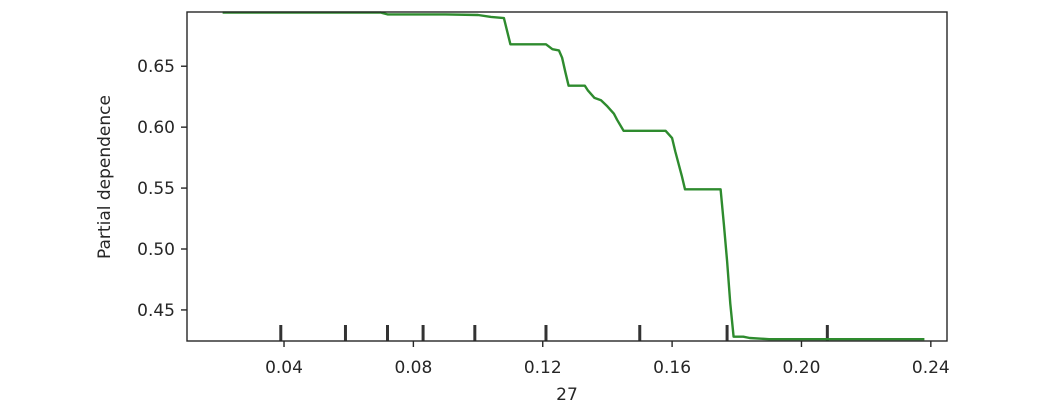  I want to click on y-axis-ticks: 0.45 0.50 0.55 0.60 0.65, so click(162, 189).